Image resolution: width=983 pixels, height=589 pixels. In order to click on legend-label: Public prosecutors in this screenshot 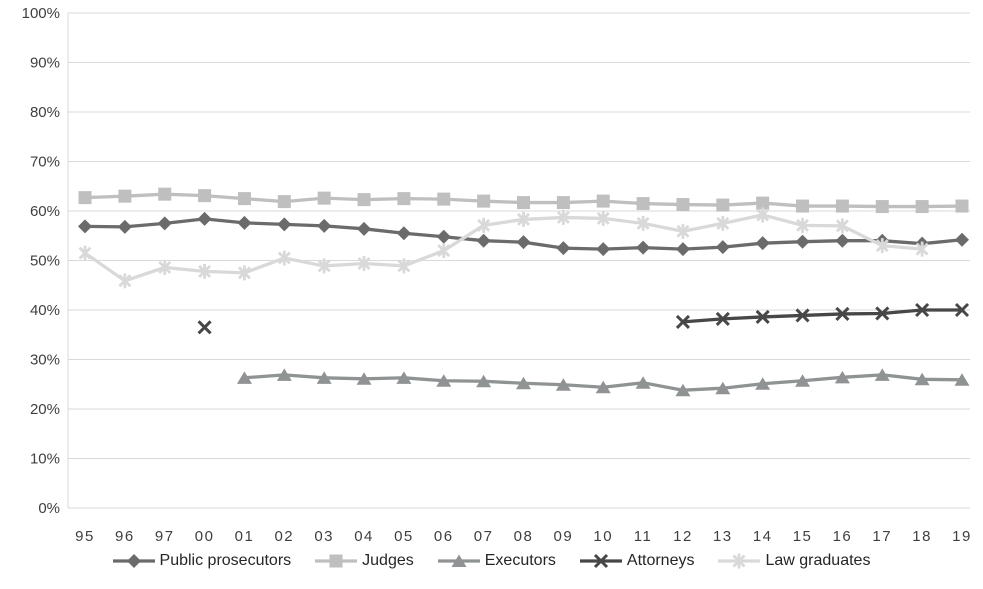, I will do `click(225, 560)`.